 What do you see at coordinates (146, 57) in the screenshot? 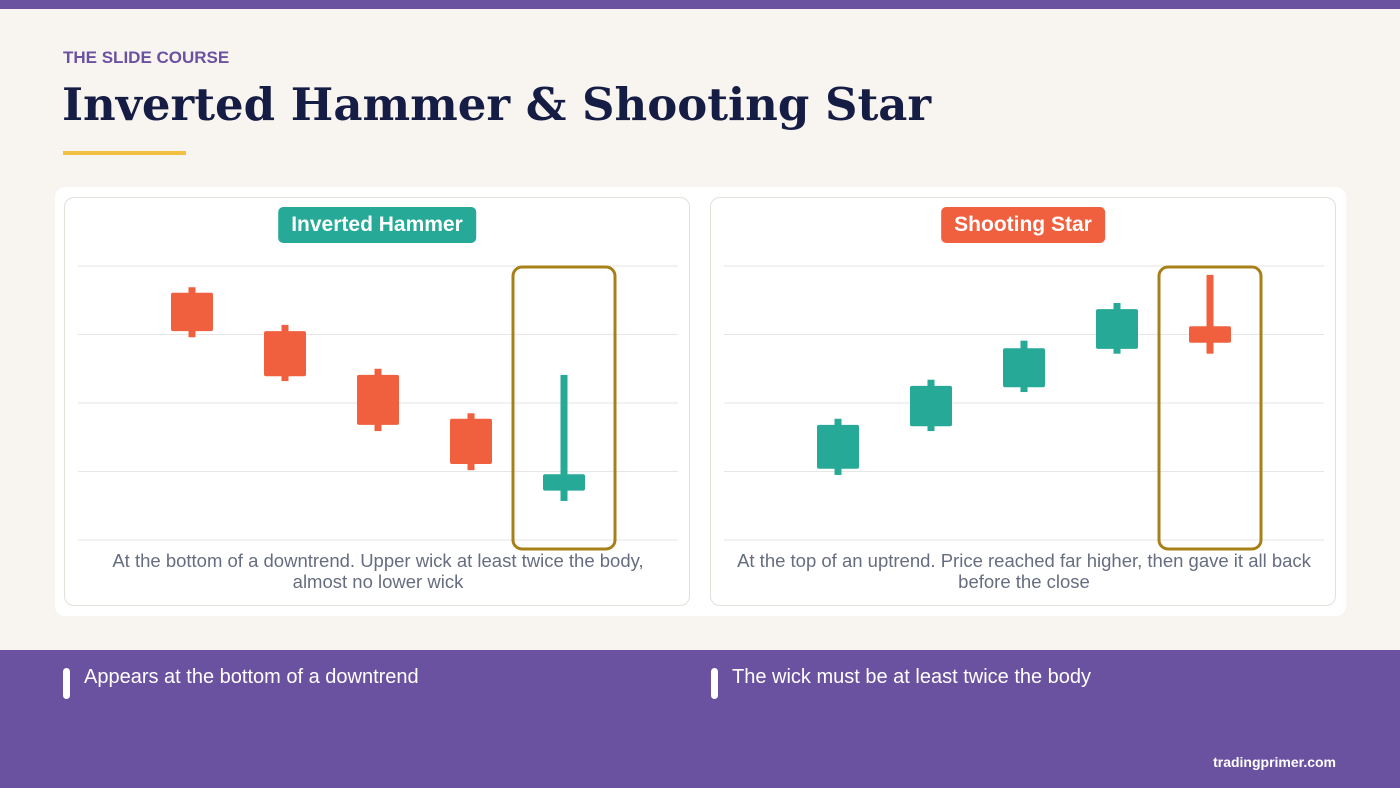
I see `kicker: THE SLIDE COURSE` at bounding box center [146, 57].